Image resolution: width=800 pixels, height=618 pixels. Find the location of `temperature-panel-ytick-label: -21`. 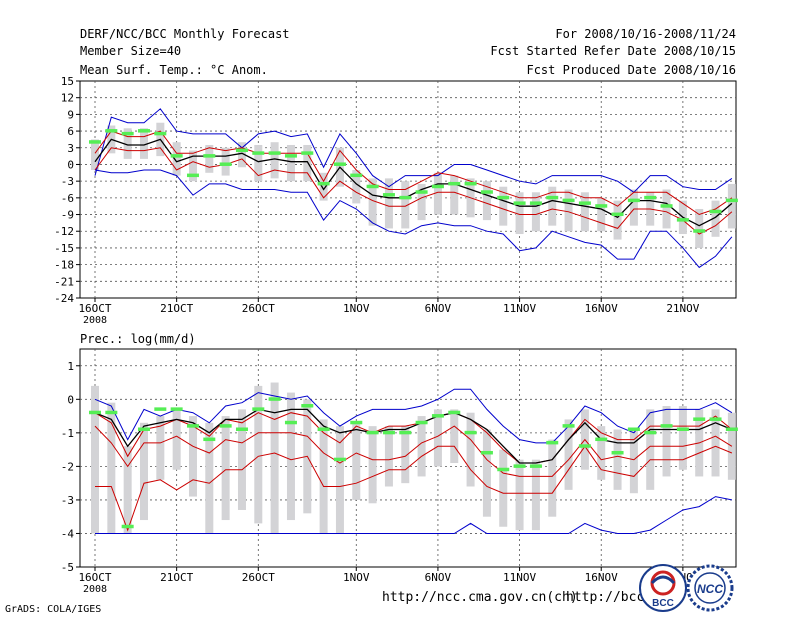

temperature-panel-ytick-label: -21 is located at coordinates (64, 281).